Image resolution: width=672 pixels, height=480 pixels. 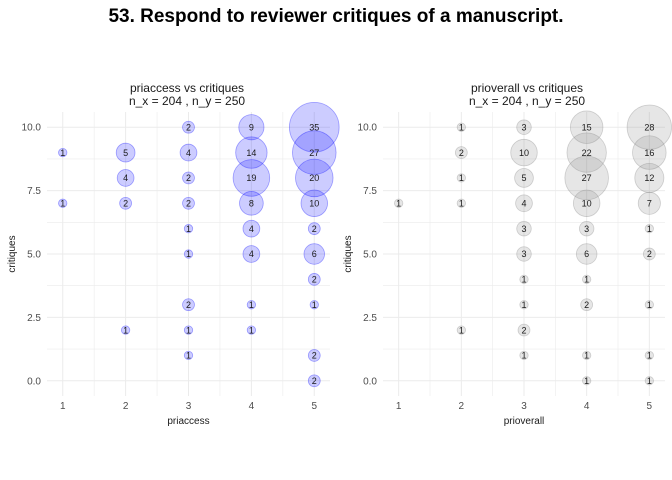 What do you see at coordinates (586, 229) in the screenshot?
I see `data-label: 3` at bounding box center [586, 229].